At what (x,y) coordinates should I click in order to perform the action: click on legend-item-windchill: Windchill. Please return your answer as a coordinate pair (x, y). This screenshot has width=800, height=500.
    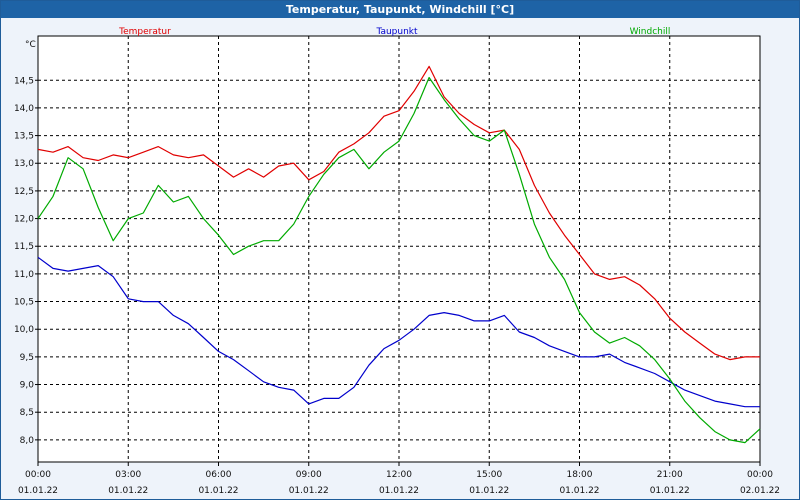
    Looking at the image, I should click on (650, 32).